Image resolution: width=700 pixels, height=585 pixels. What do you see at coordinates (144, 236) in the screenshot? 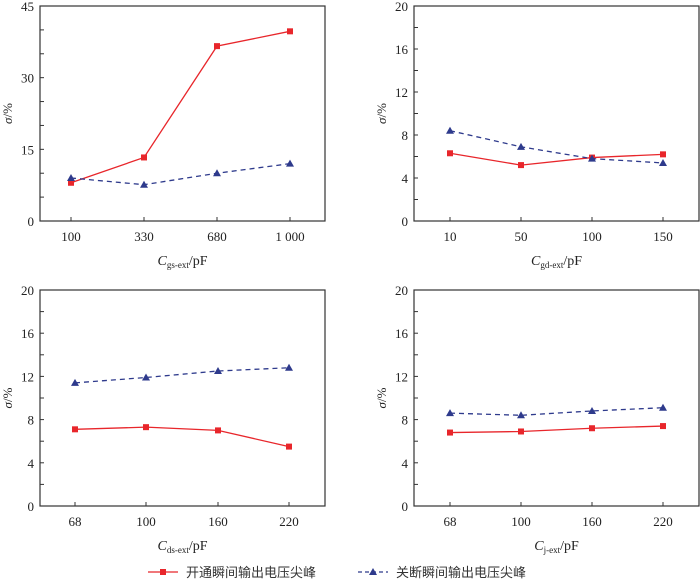
I see `x-tick-label: 330` at bounding box center [144, 236].